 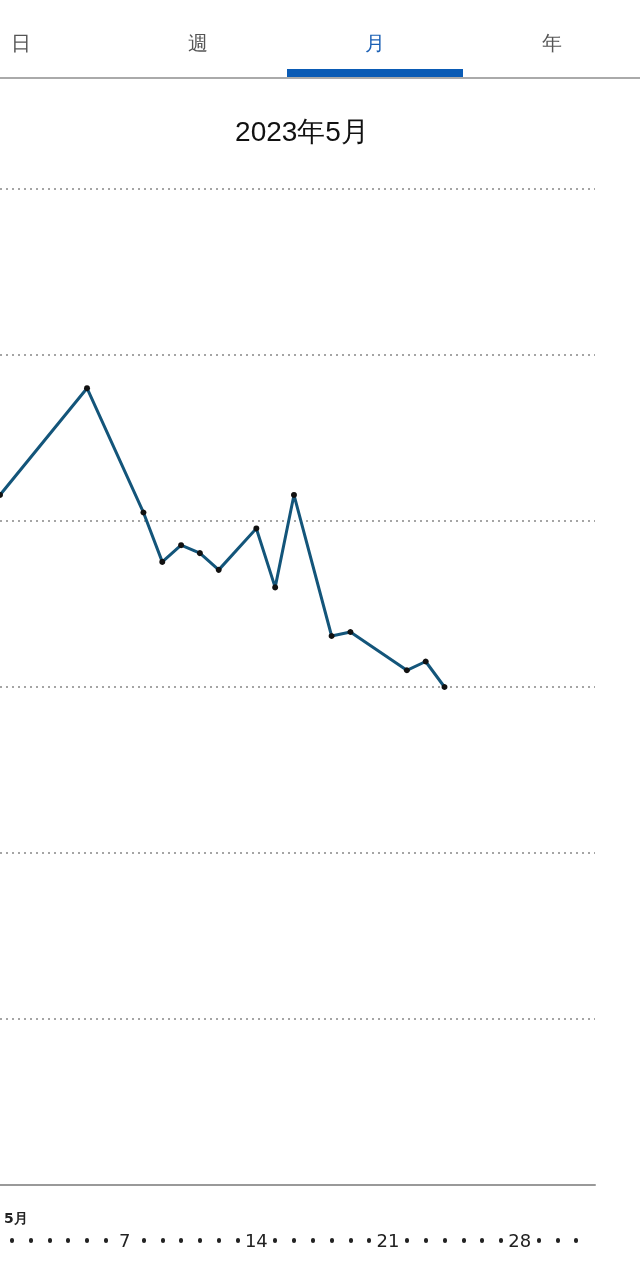 What do you see at coordinates (256, 1240) in the screenshot?
I see `x-tick-label: 14` at bounding box center [256, 1240].